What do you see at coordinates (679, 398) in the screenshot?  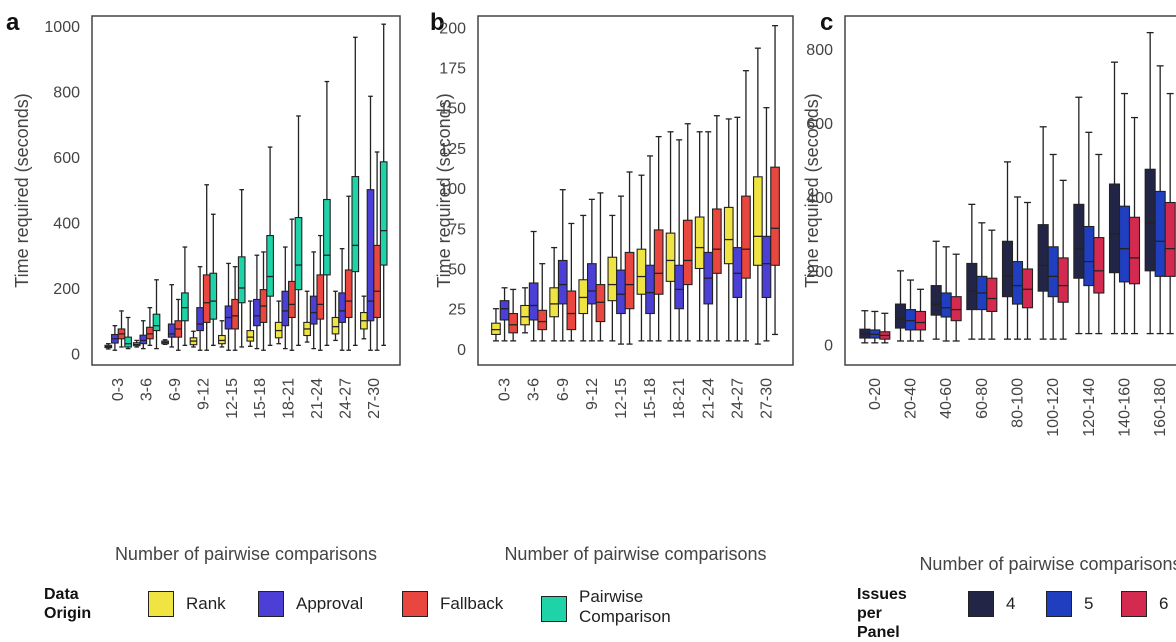 I see `x-tick-label: 18-21` at bounding box center [679, 398].